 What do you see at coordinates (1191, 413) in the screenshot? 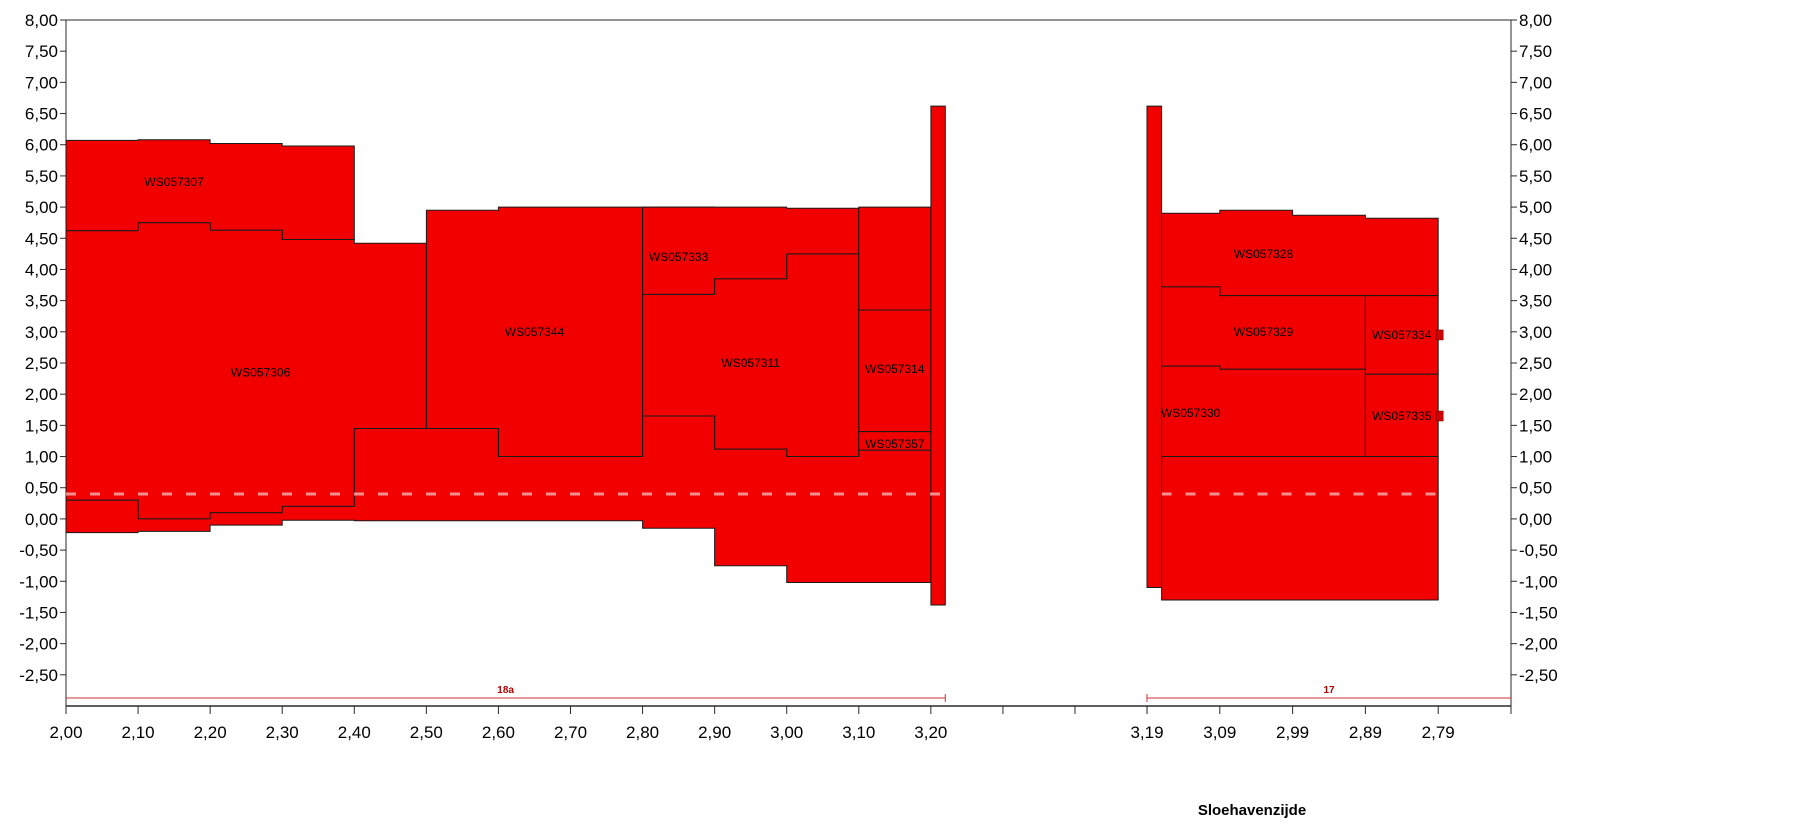
I see `layer-label: WS057330` at bounding box center [1191, 413].